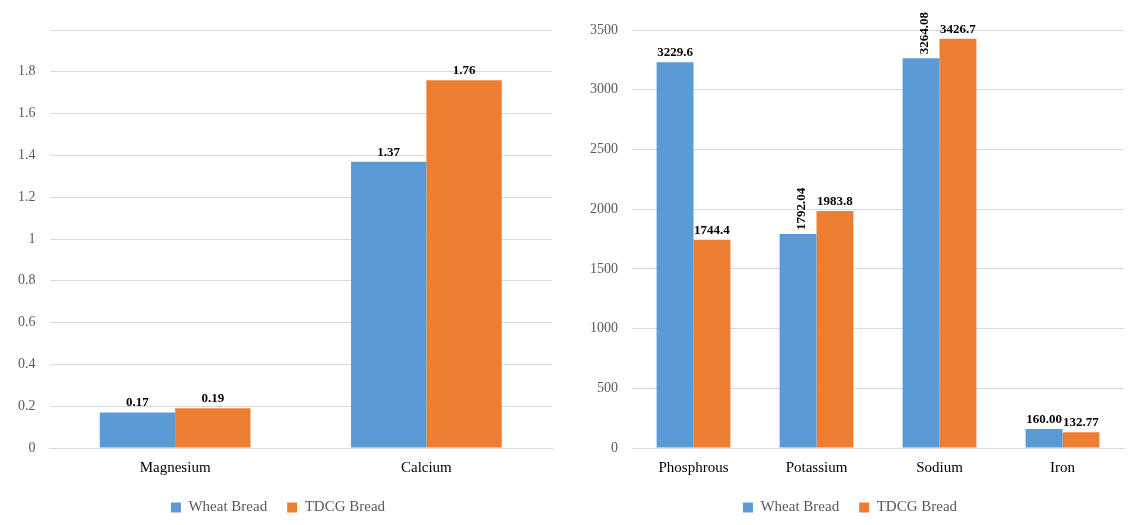  What do you see at coordinates (1044, 418) in the screenshot?
I see `data-label: 160.00` at bounding box center [1044, 418].